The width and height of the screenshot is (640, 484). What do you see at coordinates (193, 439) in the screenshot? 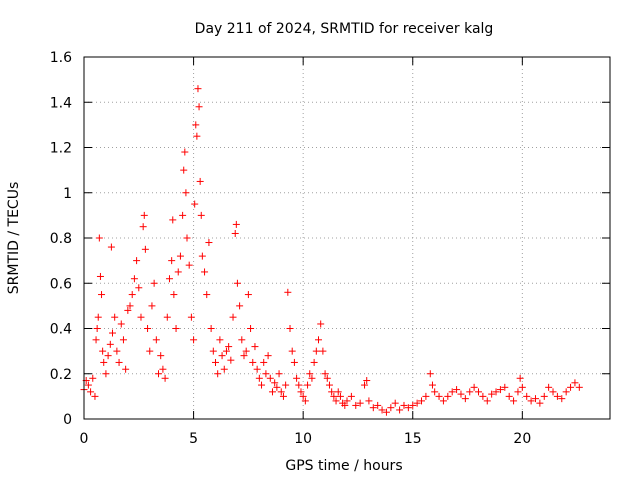
I see `x-tick-label: 5` at bounding box center [193, 439].